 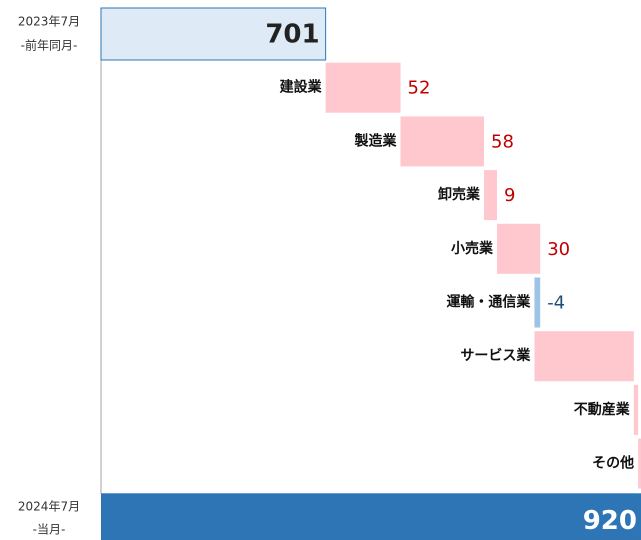 I want to click on category-label: 建設業, so click(x=301, y=87).